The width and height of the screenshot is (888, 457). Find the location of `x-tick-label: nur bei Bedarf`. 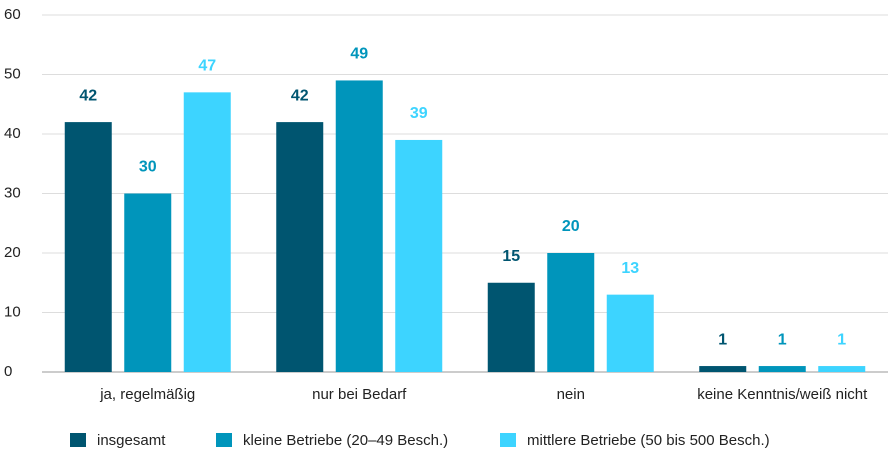

x-tick-label: nur bei Bedarf is located at coordinates (359, 394).